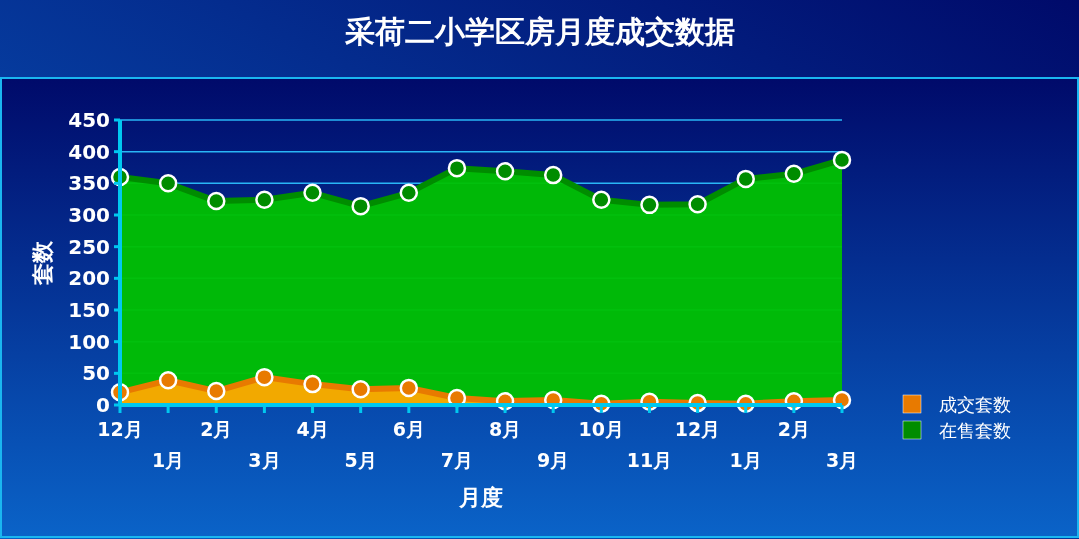 This screenshot has width=1079, height=539. I want to click on x-tick-label: 9月, so click(553, 460).